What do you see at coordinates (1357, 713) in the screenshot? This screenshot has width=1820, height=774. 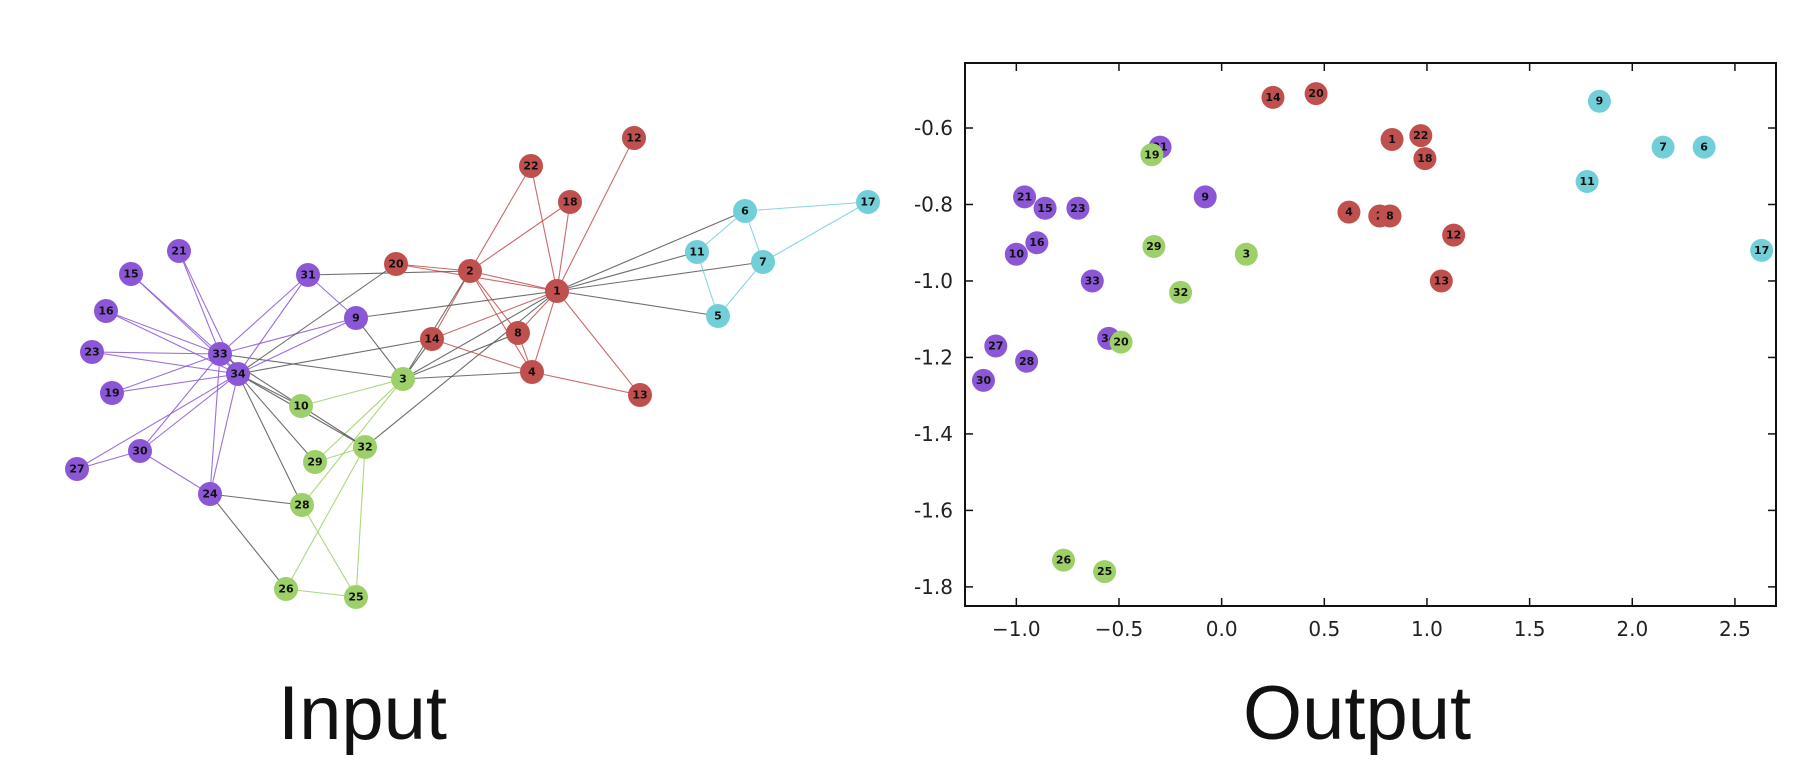 I see `output-caption: Output` at bounding box center [1357, 713].